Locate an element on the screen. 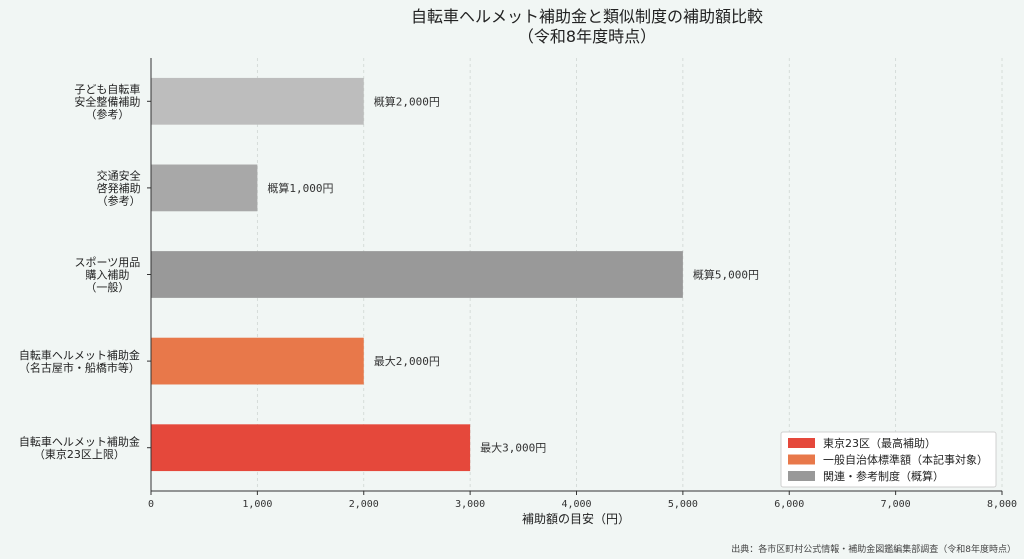  x-tick-label: 2,000 is located at coordinates (364, 504).